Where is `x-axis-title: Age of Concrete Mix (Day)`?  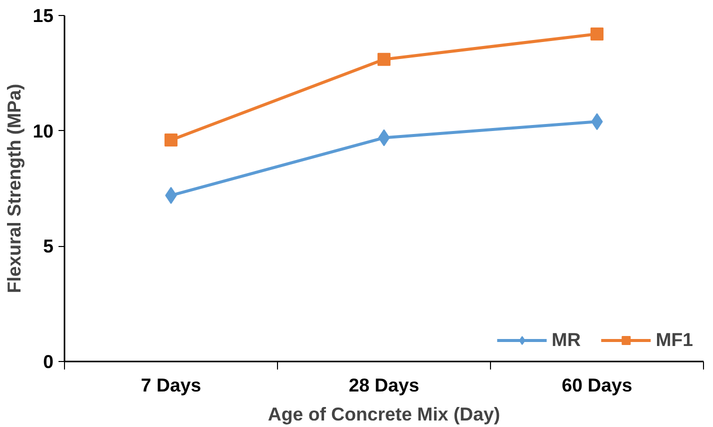 x-axis-title: Age of Concrete Mix (Day) is located at coordinates (384, 414).